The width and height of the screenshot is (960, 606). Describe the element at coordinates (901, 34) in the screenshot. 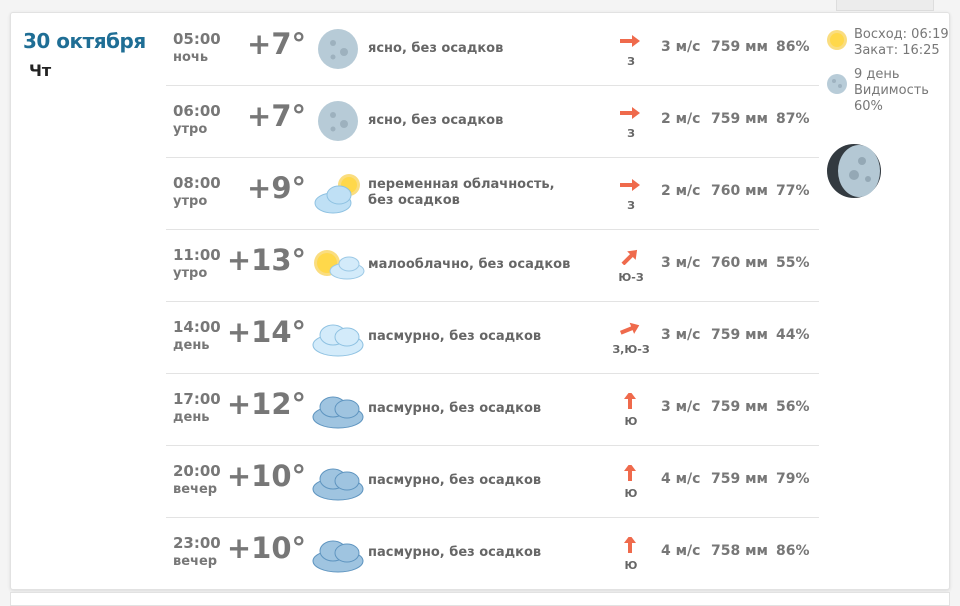

I see `sunrise: Восход: 06:19` at that location.